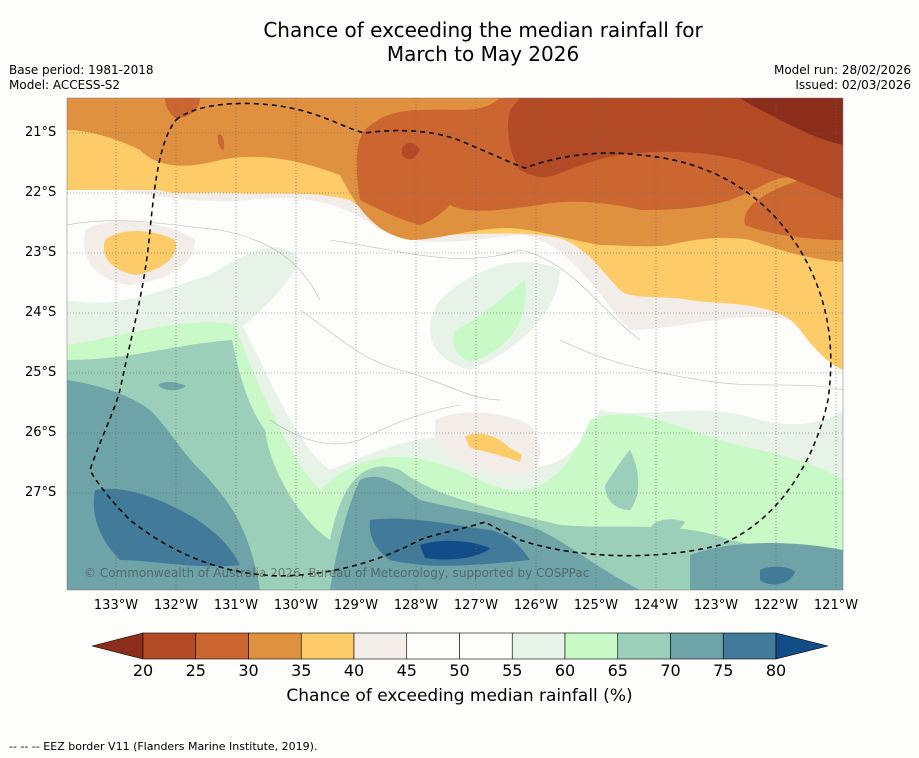 The height and width of the screenshot is (758, 919). I want to click on contour-20-25-b, so click(411, 151).